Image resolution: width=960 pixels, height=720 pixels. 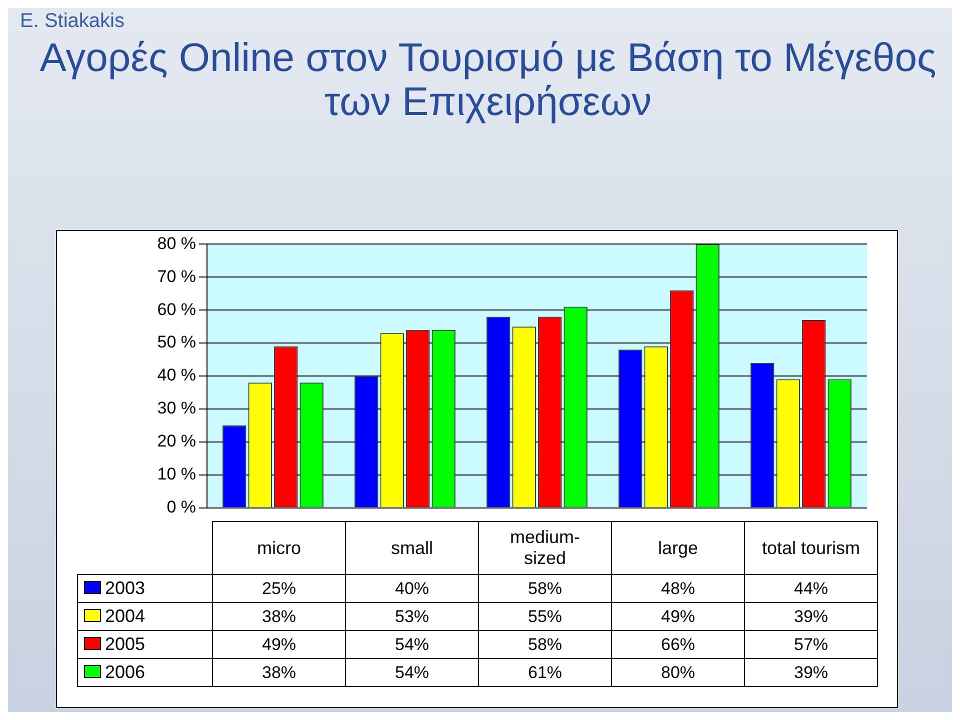 I want to click on x-tick-label: small, so click(x=412, y=548).